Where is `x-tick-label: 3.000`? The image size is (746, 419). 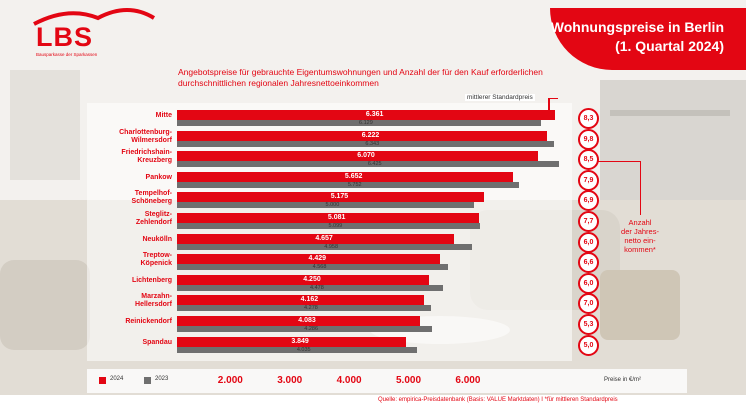 x-tick-label: 3.000 is located at coordinates (290, 380).